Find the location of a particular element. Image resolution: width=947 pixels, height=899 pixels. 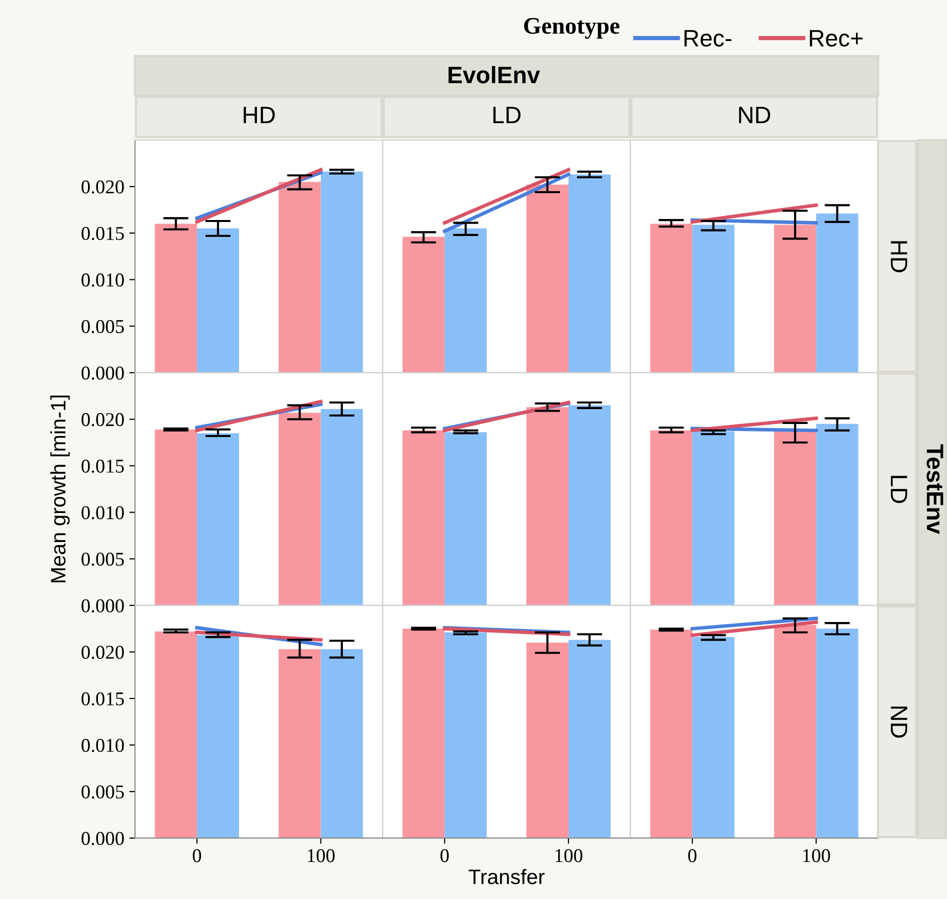

text: TestEnv is located at coordinates (935, 489).